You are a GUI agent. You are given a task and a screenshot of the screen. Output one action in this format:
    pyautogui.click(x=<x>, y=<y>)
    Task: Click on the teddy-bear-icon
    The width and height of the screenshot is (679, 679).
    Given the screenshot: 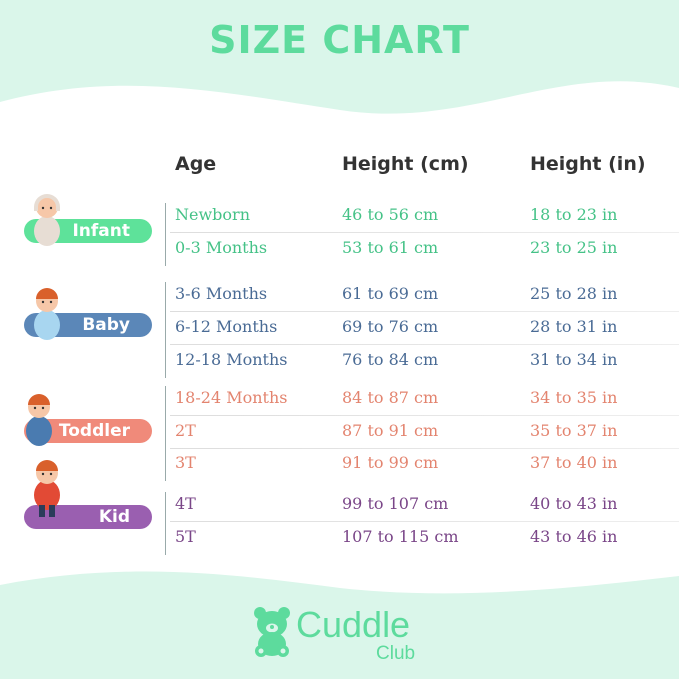 What is the action you would take?
    pyautogui.click(x=272, y=632)
    